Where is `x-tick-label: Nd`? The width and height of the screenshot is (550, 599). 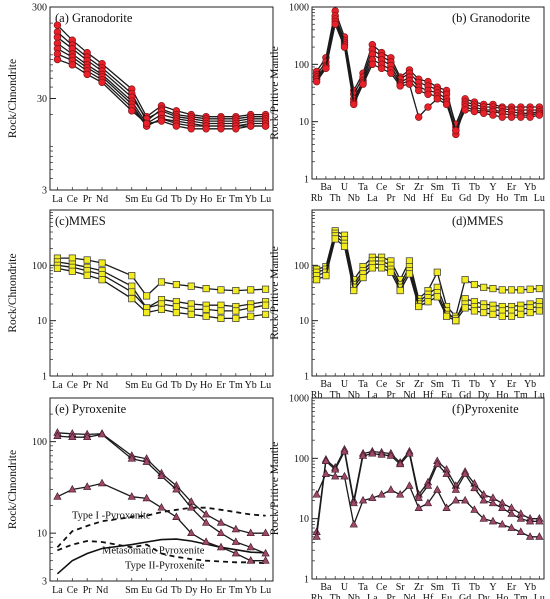 x-tick-label: Nd is located at coordinates (409, 596).